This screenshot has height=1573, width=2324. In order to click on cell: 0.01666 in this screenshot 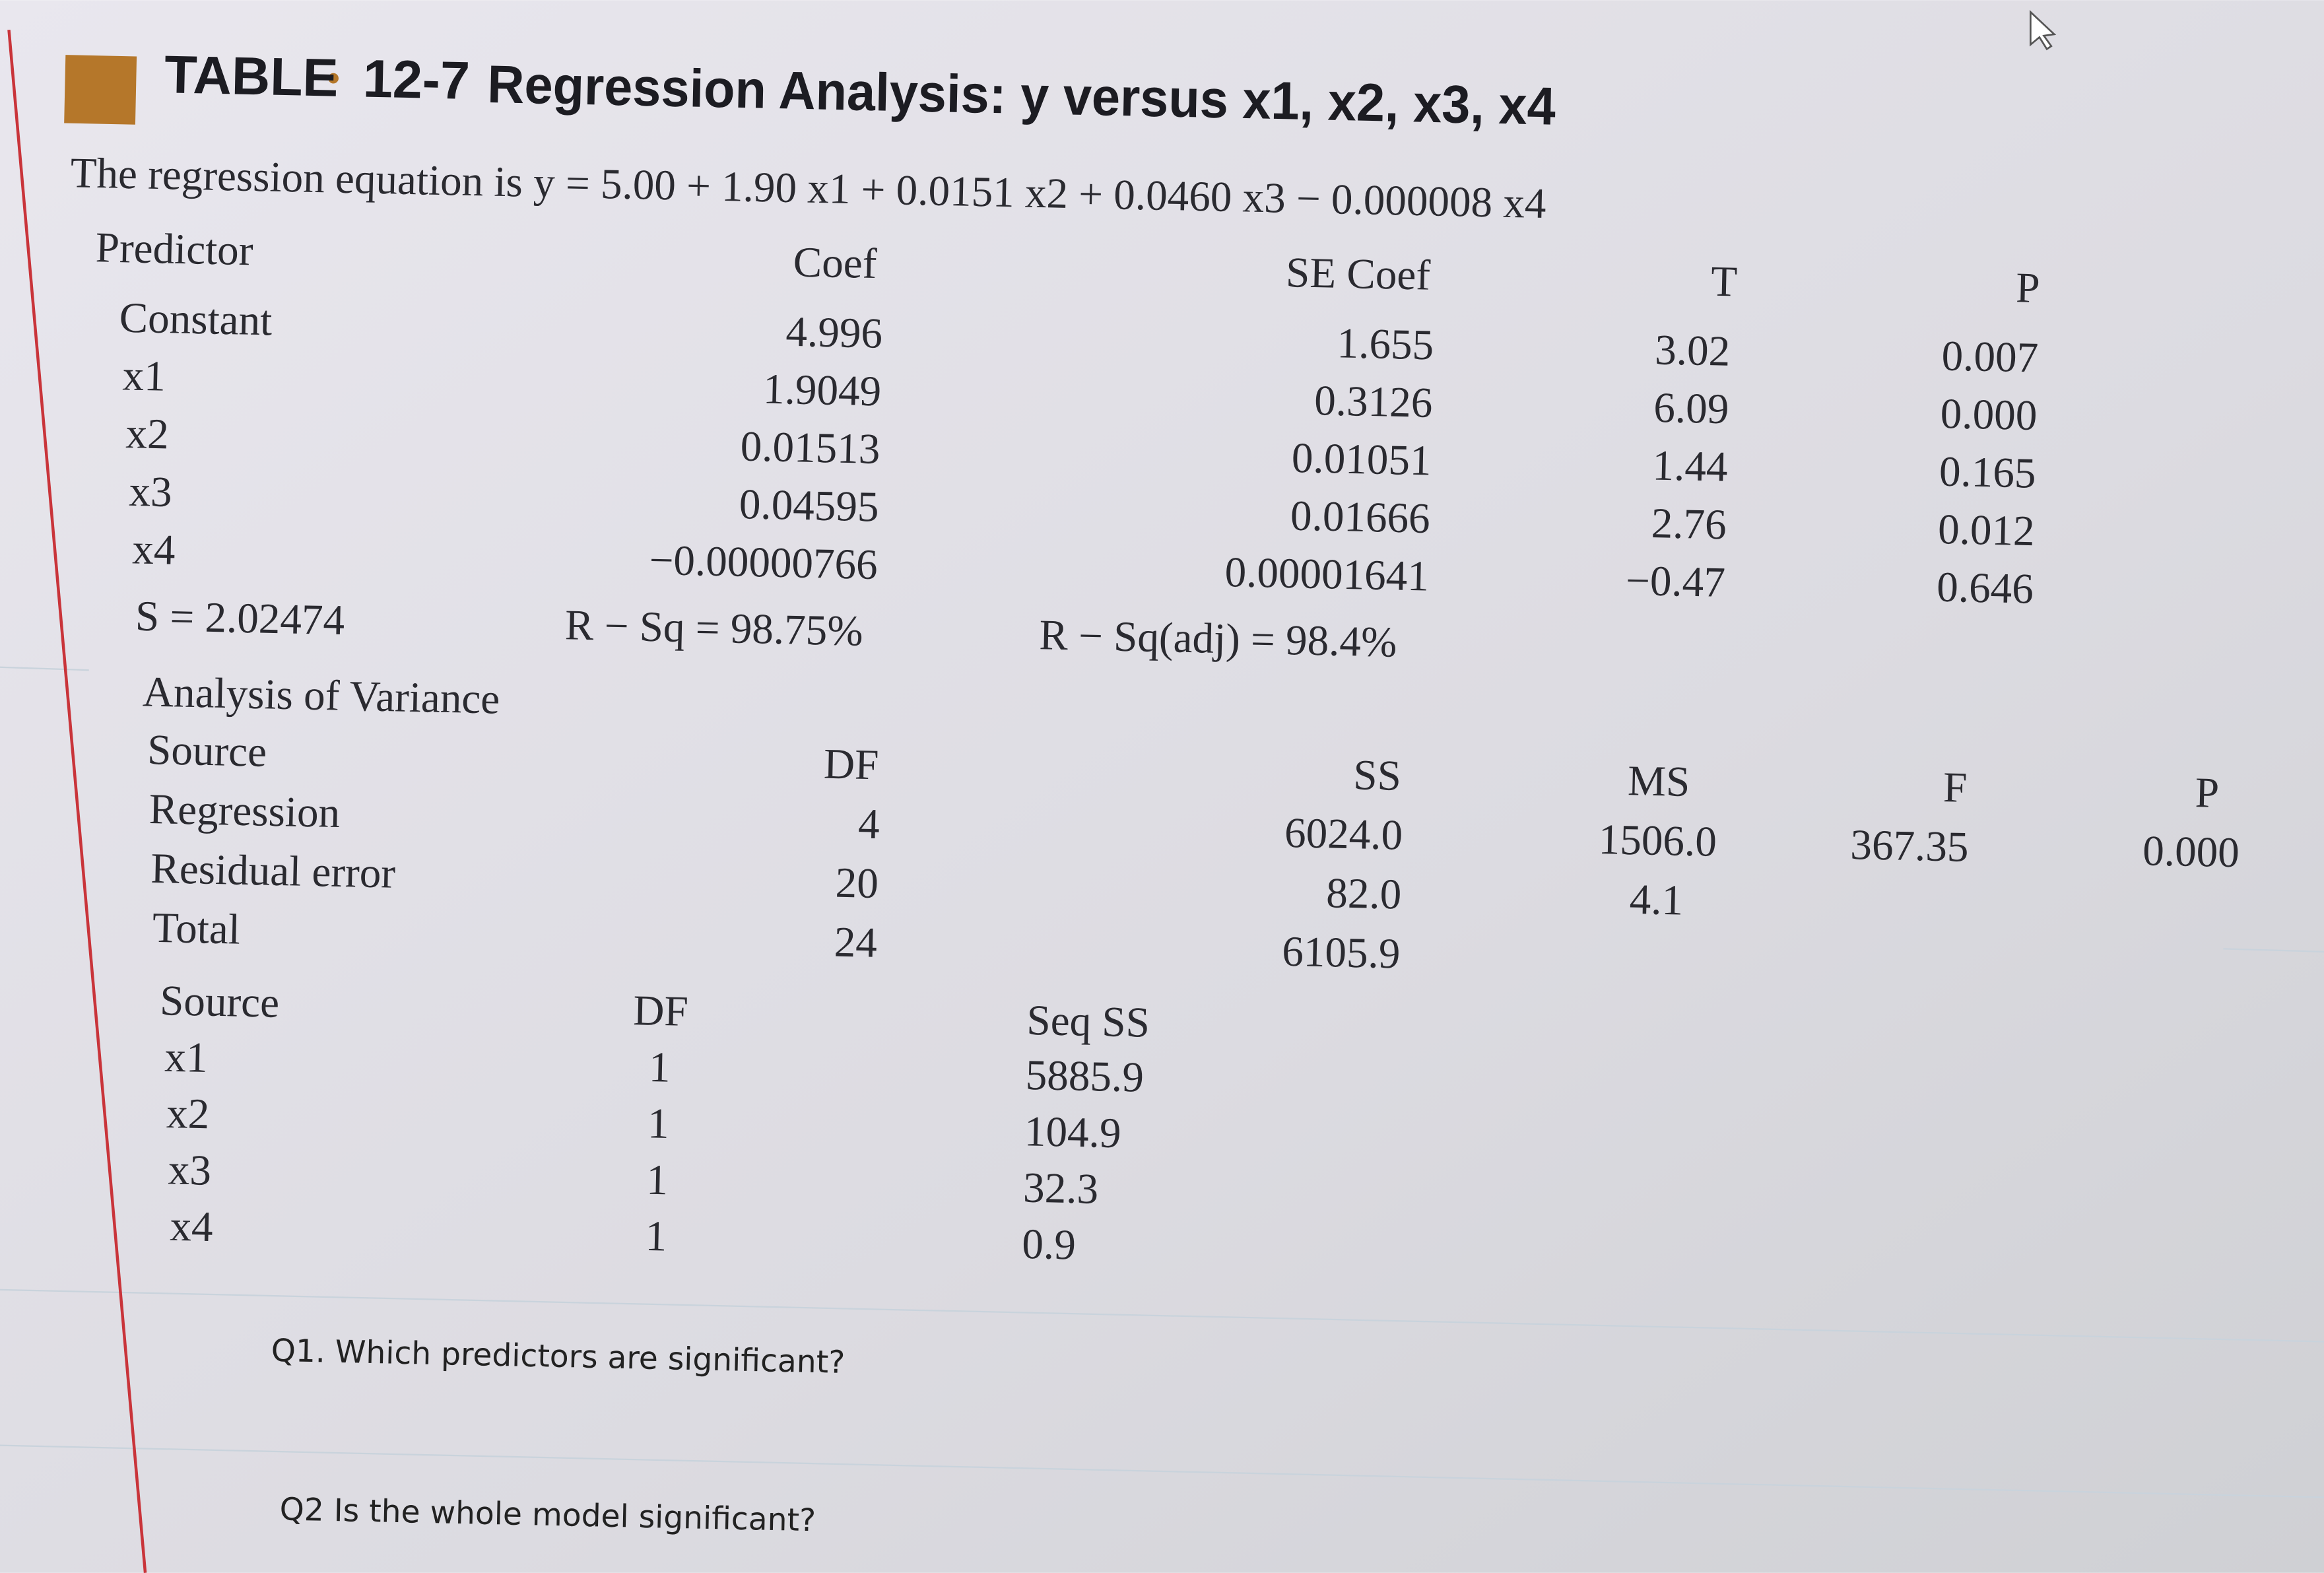, I will do `click(1360, 517)`.